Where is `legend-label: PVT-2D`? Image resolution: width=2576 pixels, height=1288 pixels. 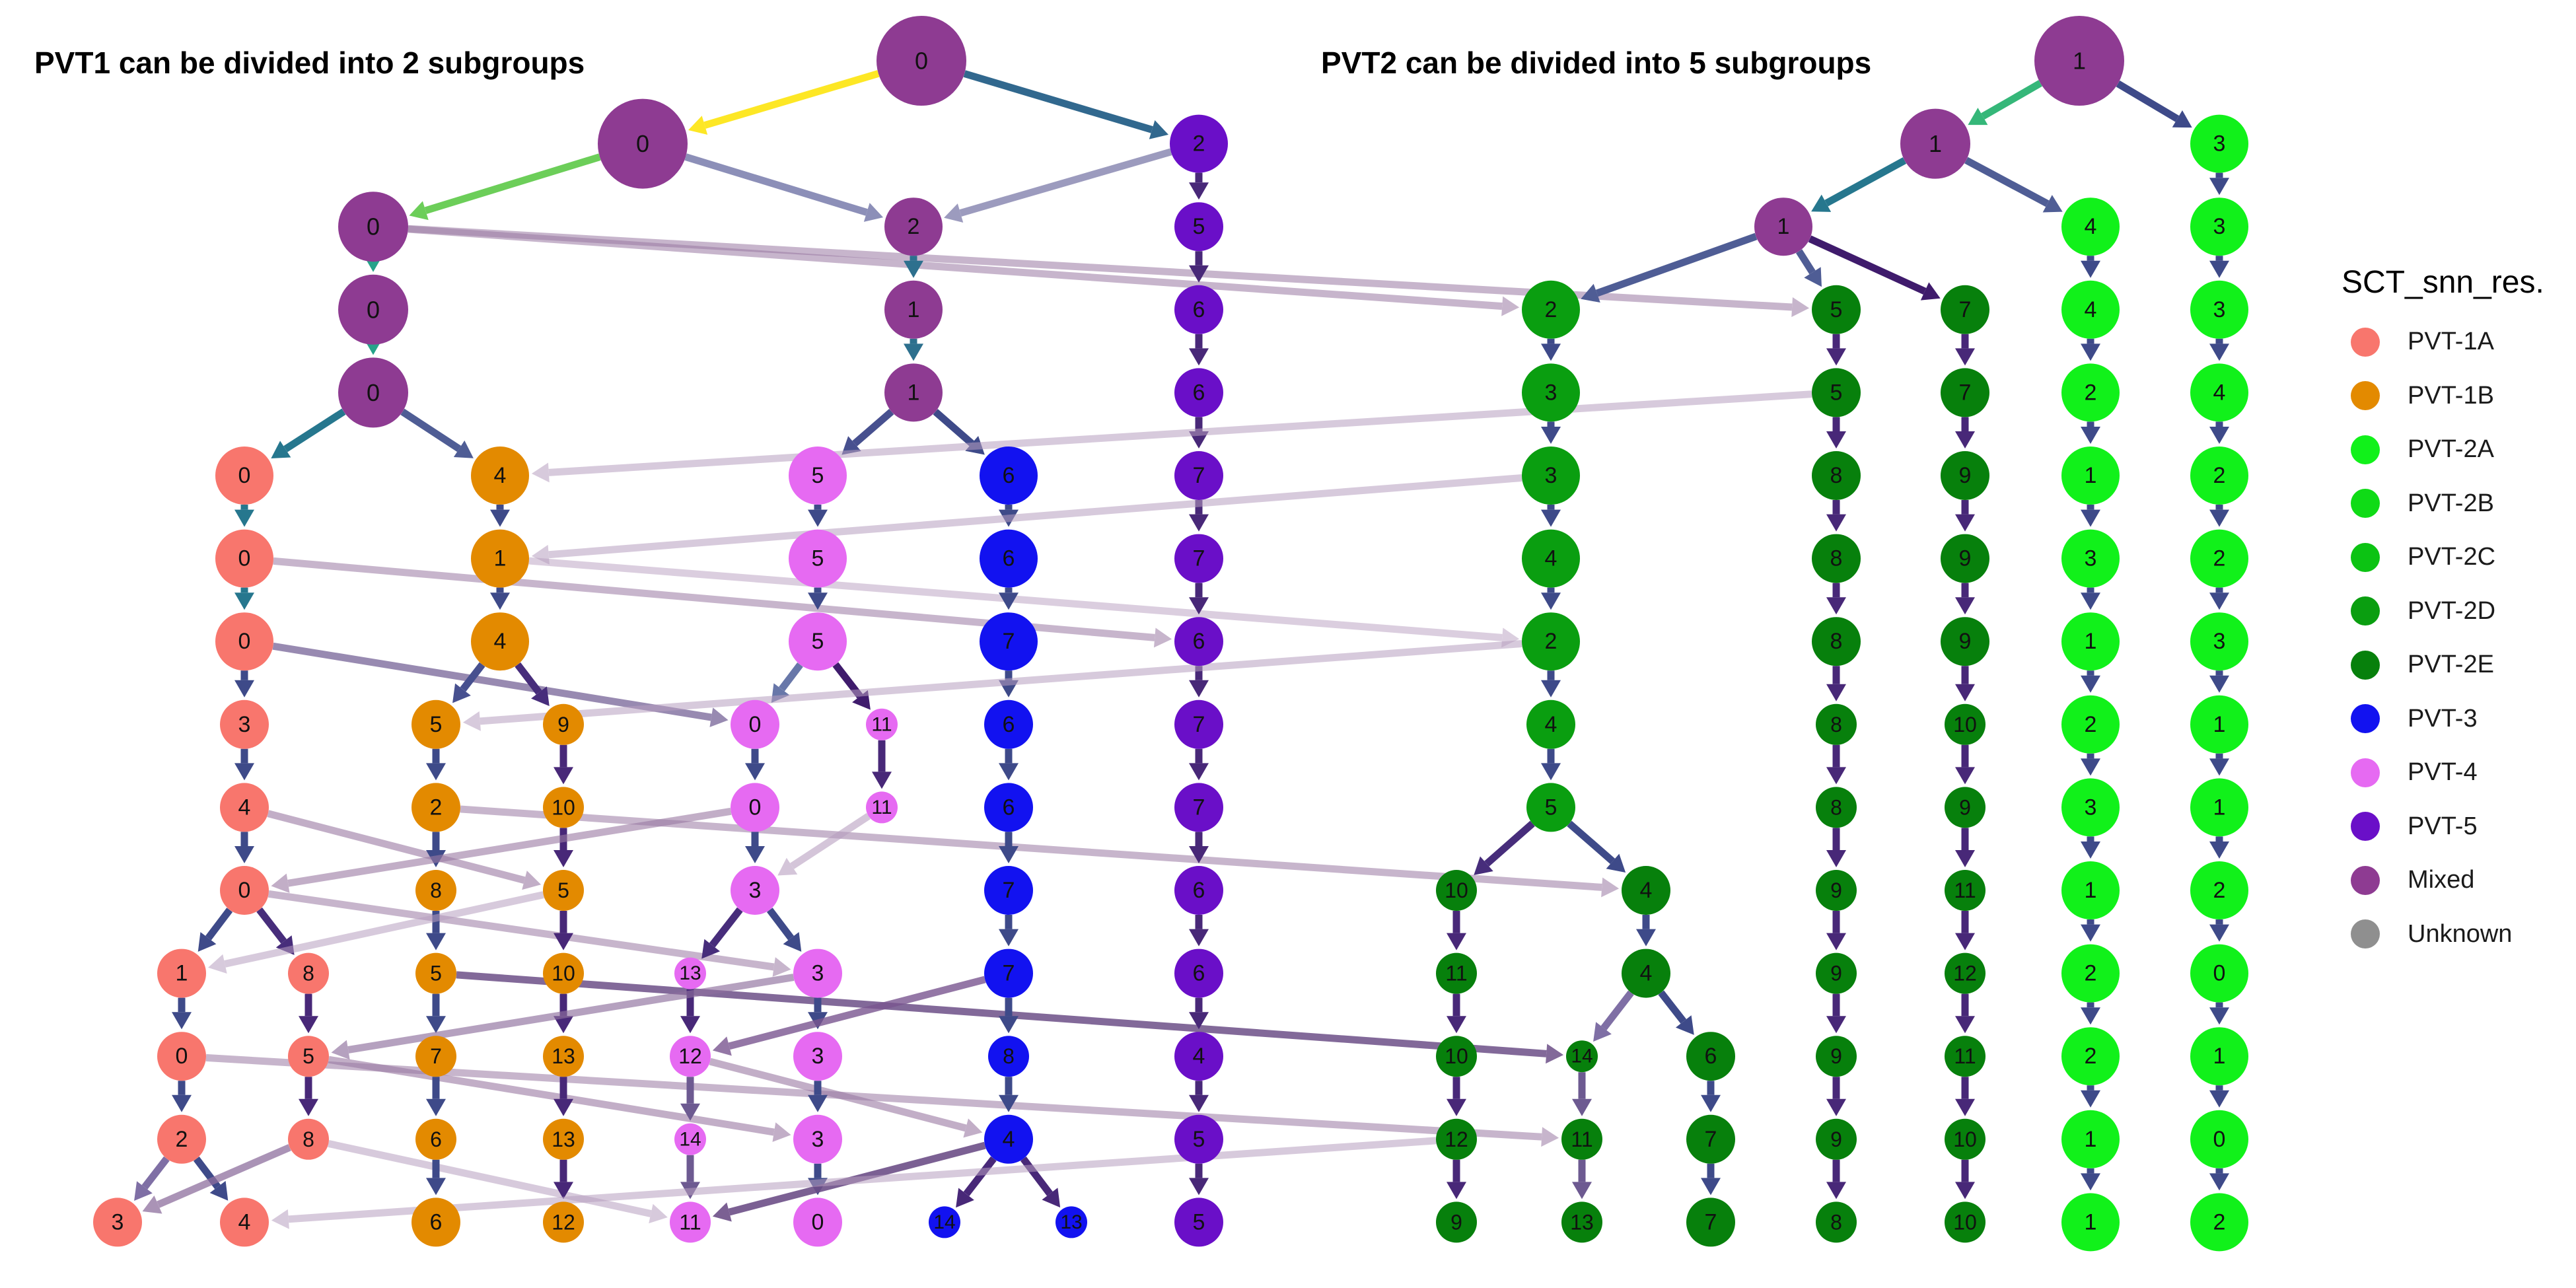 legend-label: PVT-2D is located at coordinates (2452, 611).